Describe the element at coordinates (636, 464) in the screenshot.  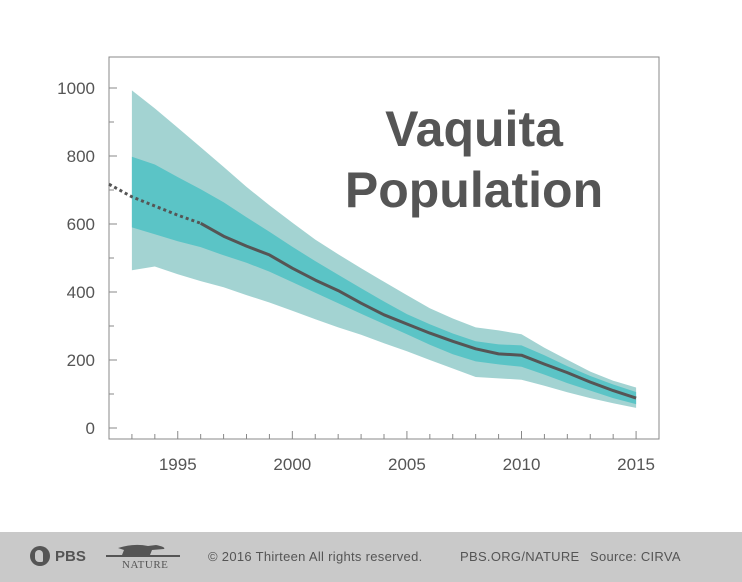
I see `x-tick-label: 2015` at that location.